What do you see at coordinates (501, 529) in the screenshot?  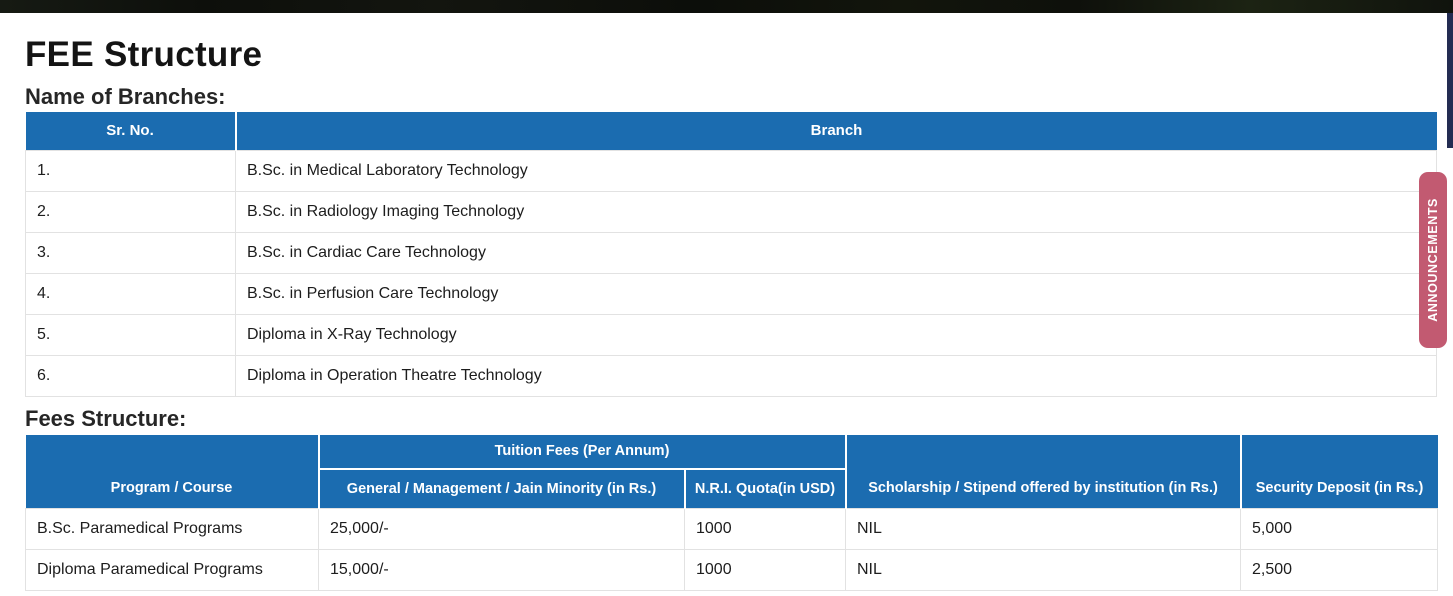 I see `tuition-general-cell: 25,000/-` at bounding box center [501, 529].